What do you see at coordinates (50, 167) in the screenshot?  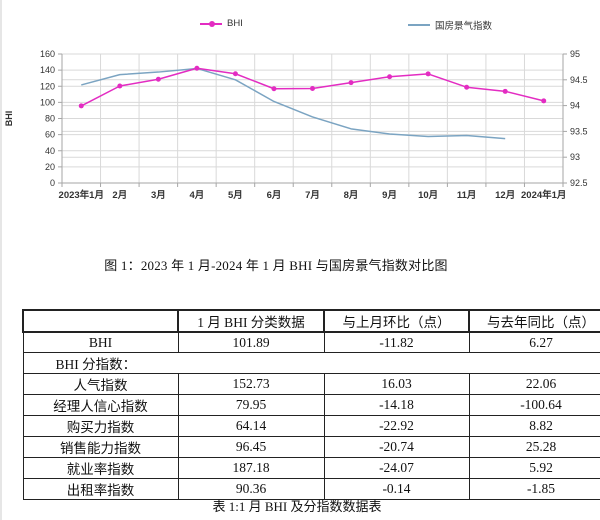 I see `left-axis-tick-label: 20` at bounding box center [50, 167].